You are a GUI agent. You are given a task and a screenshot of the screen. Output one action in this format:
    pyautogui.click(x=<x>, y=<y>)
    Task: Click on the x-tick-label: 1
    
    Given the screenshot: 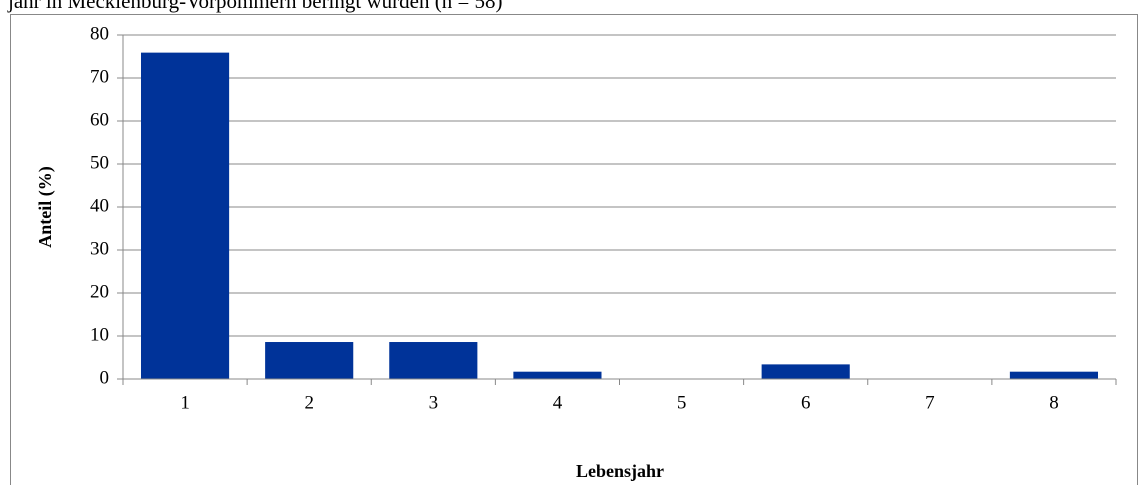 What is the action you would take?
    pyautogui.click(x=185, y=402)
    